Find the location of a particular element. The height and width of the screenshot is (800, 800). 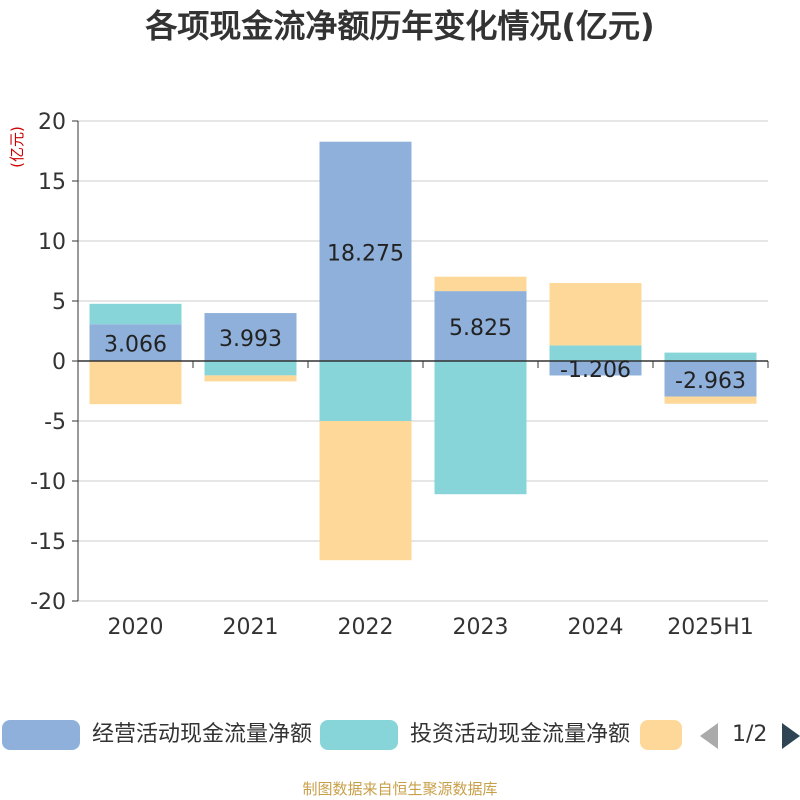

data-label: -2.963 is located at coordinates (710, 381).